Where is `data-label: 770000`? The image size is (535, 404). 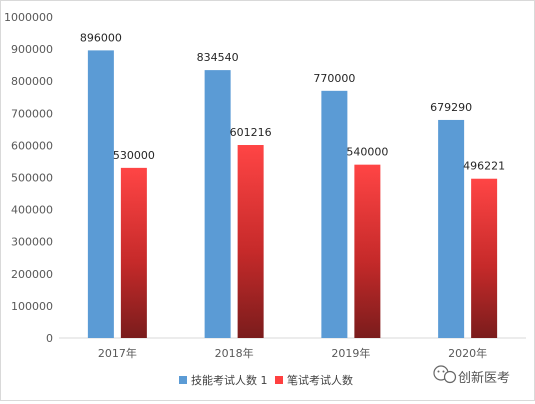
data-label: 770000 is located at coordinates (334, 78).